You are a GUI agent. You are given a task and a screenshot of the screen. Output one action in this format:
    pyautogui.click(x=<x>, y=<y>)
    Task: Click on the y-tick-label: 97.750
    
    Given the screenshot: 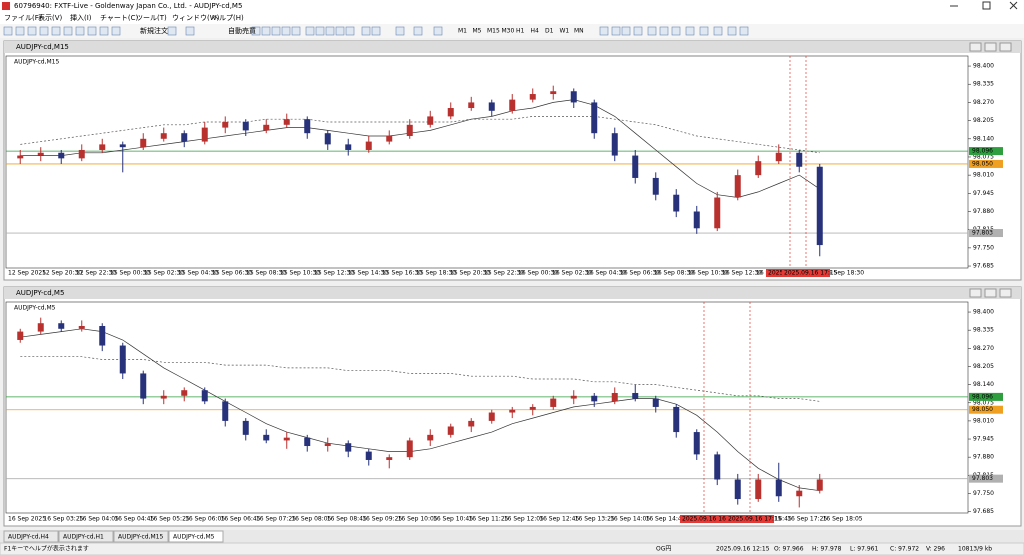 What is the action you would take?
    pyautogui.click(x=983, y=247)
    